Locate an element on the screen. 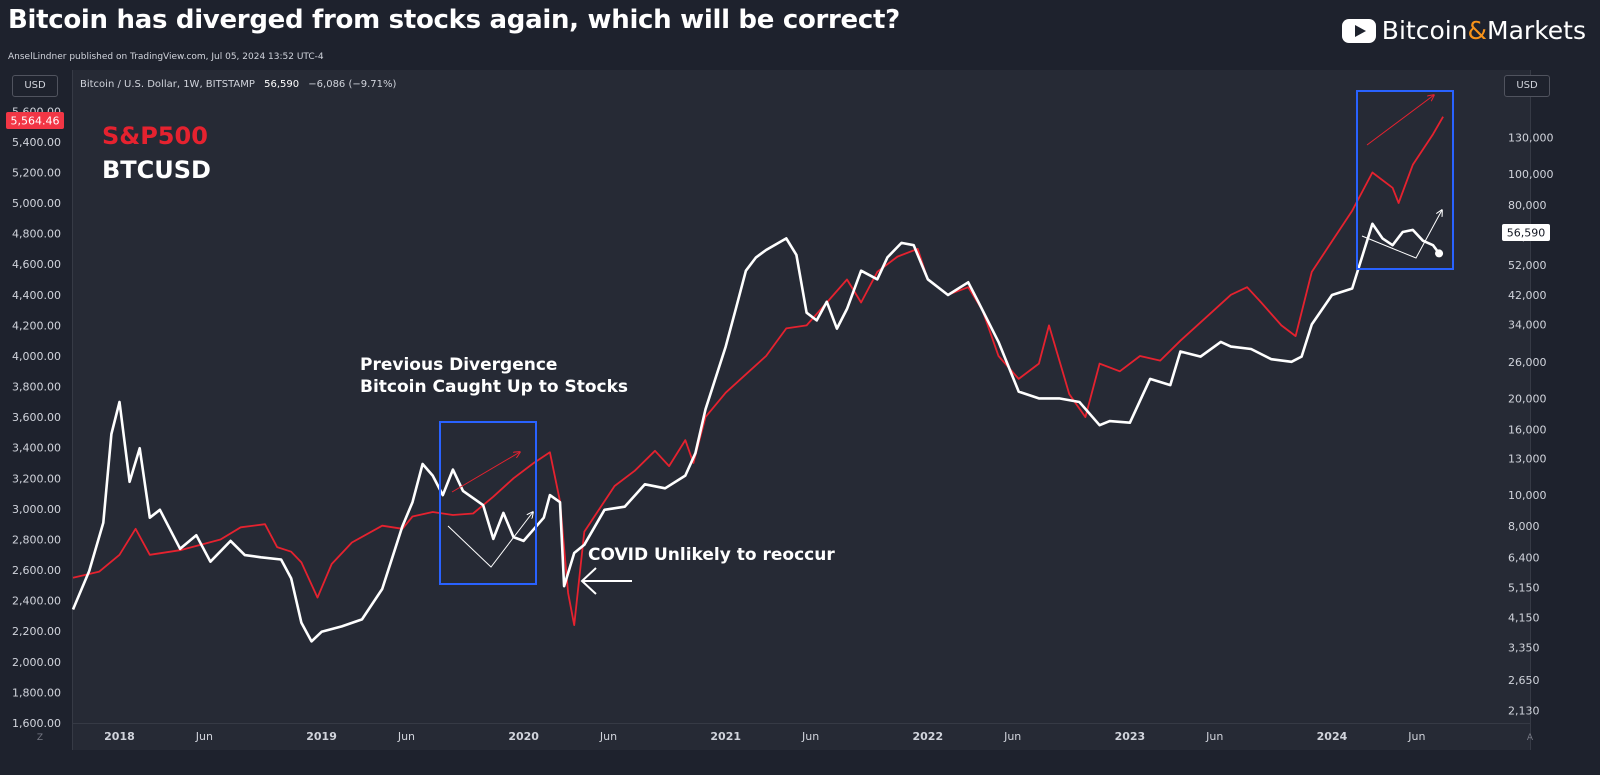 The width and height of the screenshot is (1600, 775). left-tick-label: 5,200.00 is located at coordinates (36, 172).